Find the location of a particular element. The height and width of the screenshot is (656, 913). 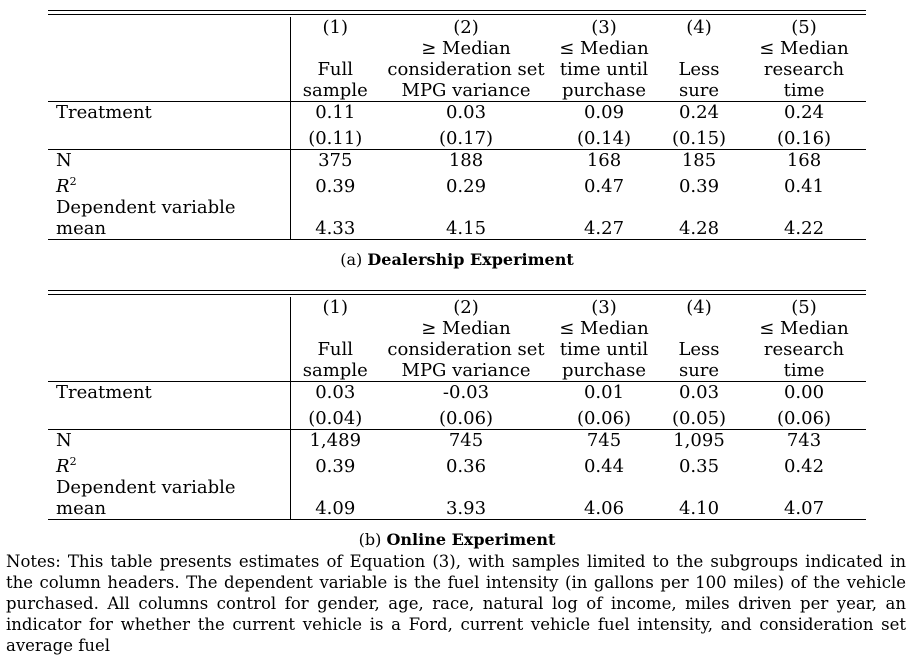

row-label: R2 is located at coordinates (169, 463).